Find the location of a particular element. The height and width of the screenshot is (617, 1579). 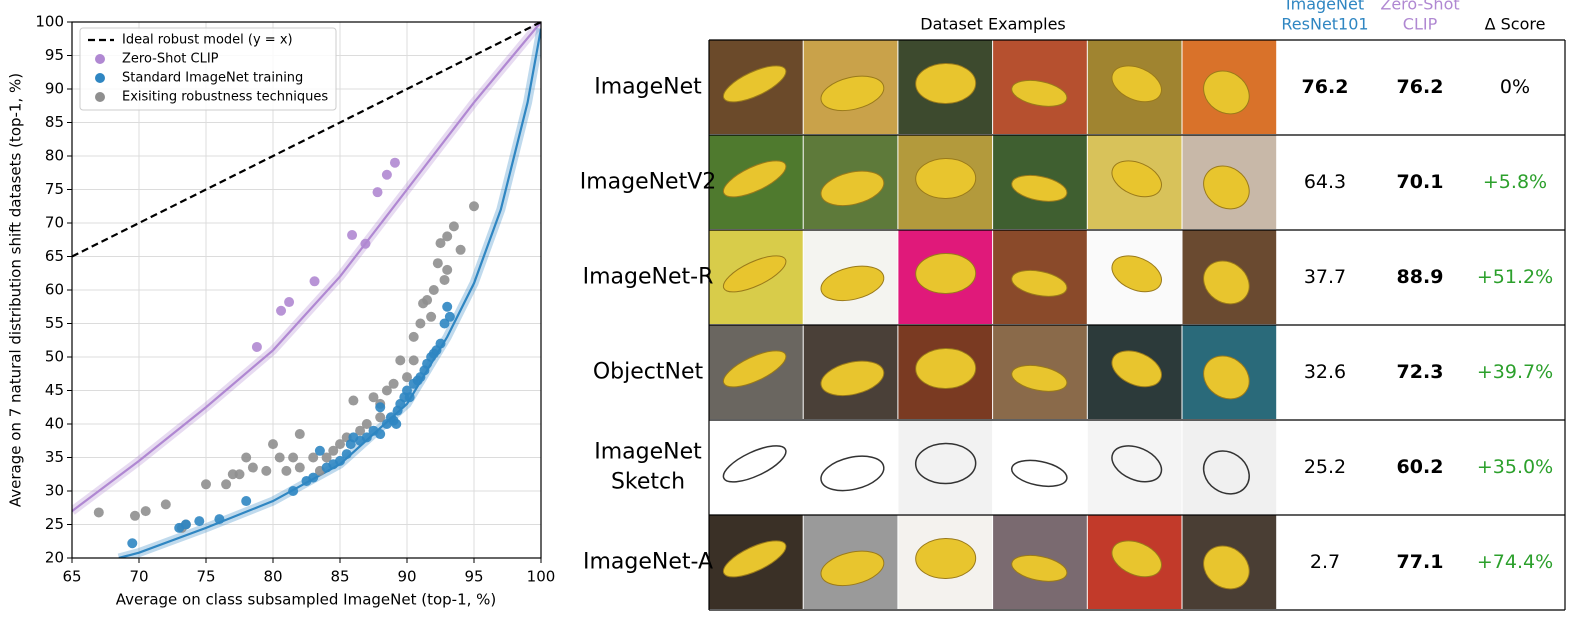

y-tick-label: 95 is located at coordinates (54, 55).